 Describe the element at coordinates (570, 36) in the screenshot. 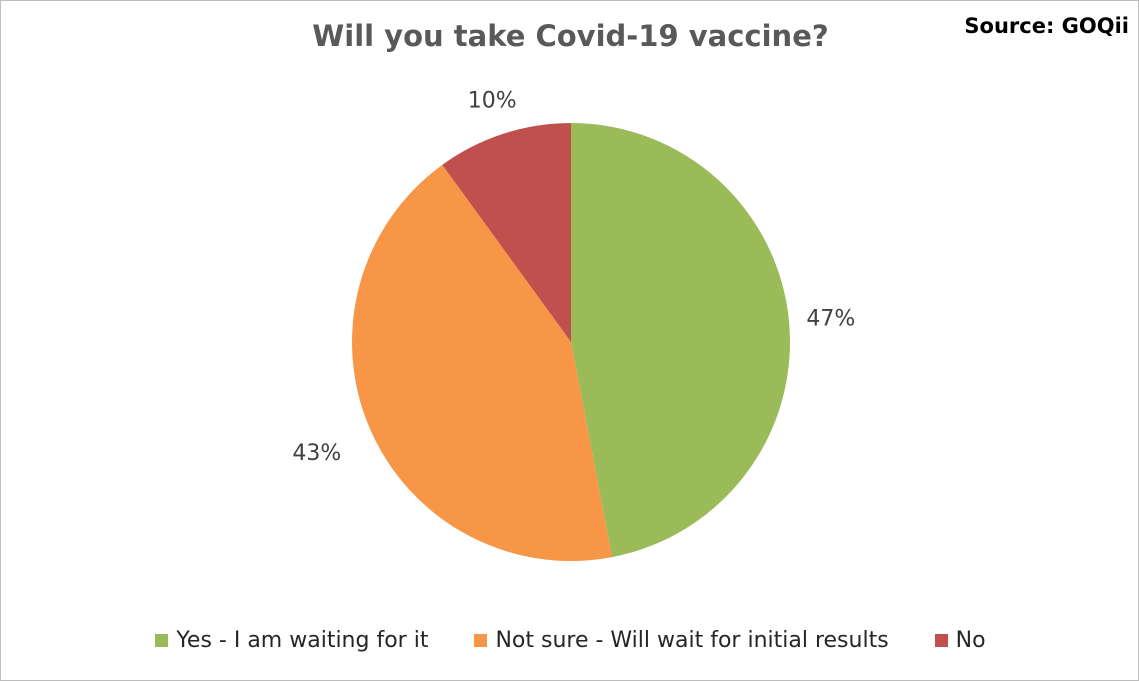

I see `chart-title: Will you take Covid-19 vaccine?` at that location.